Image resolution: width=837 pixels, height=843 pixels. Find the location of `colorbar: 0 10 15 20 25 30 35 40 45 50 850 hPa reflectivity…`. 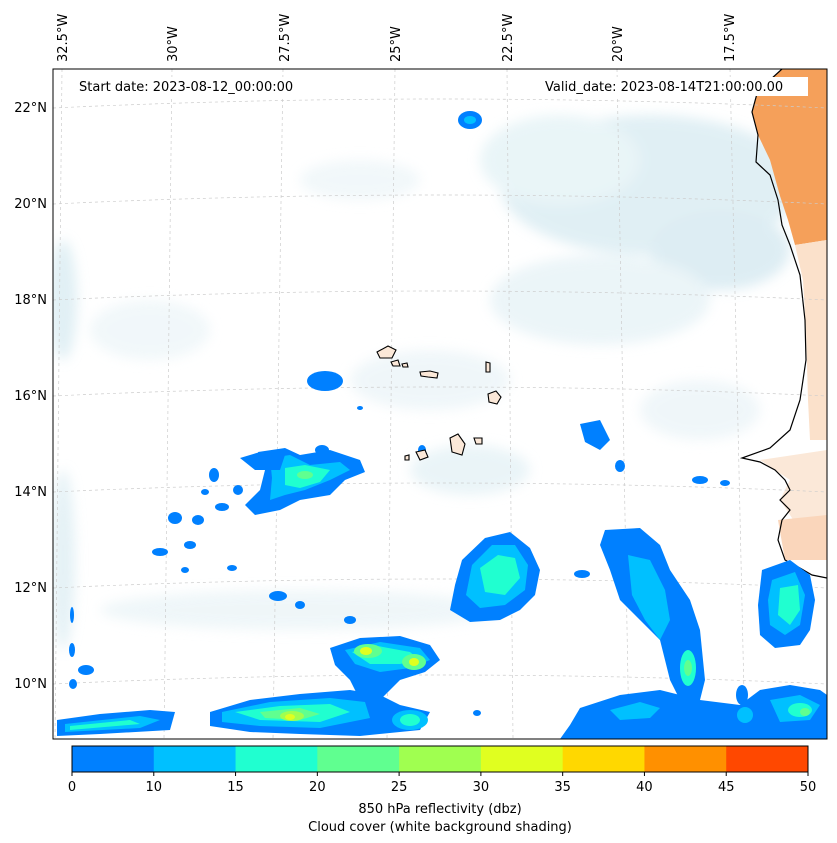

colorbar: 0 10 15 20 25 30 35 40 45 50 850 hPa reflectivity… is located at coordinates (442, 790).